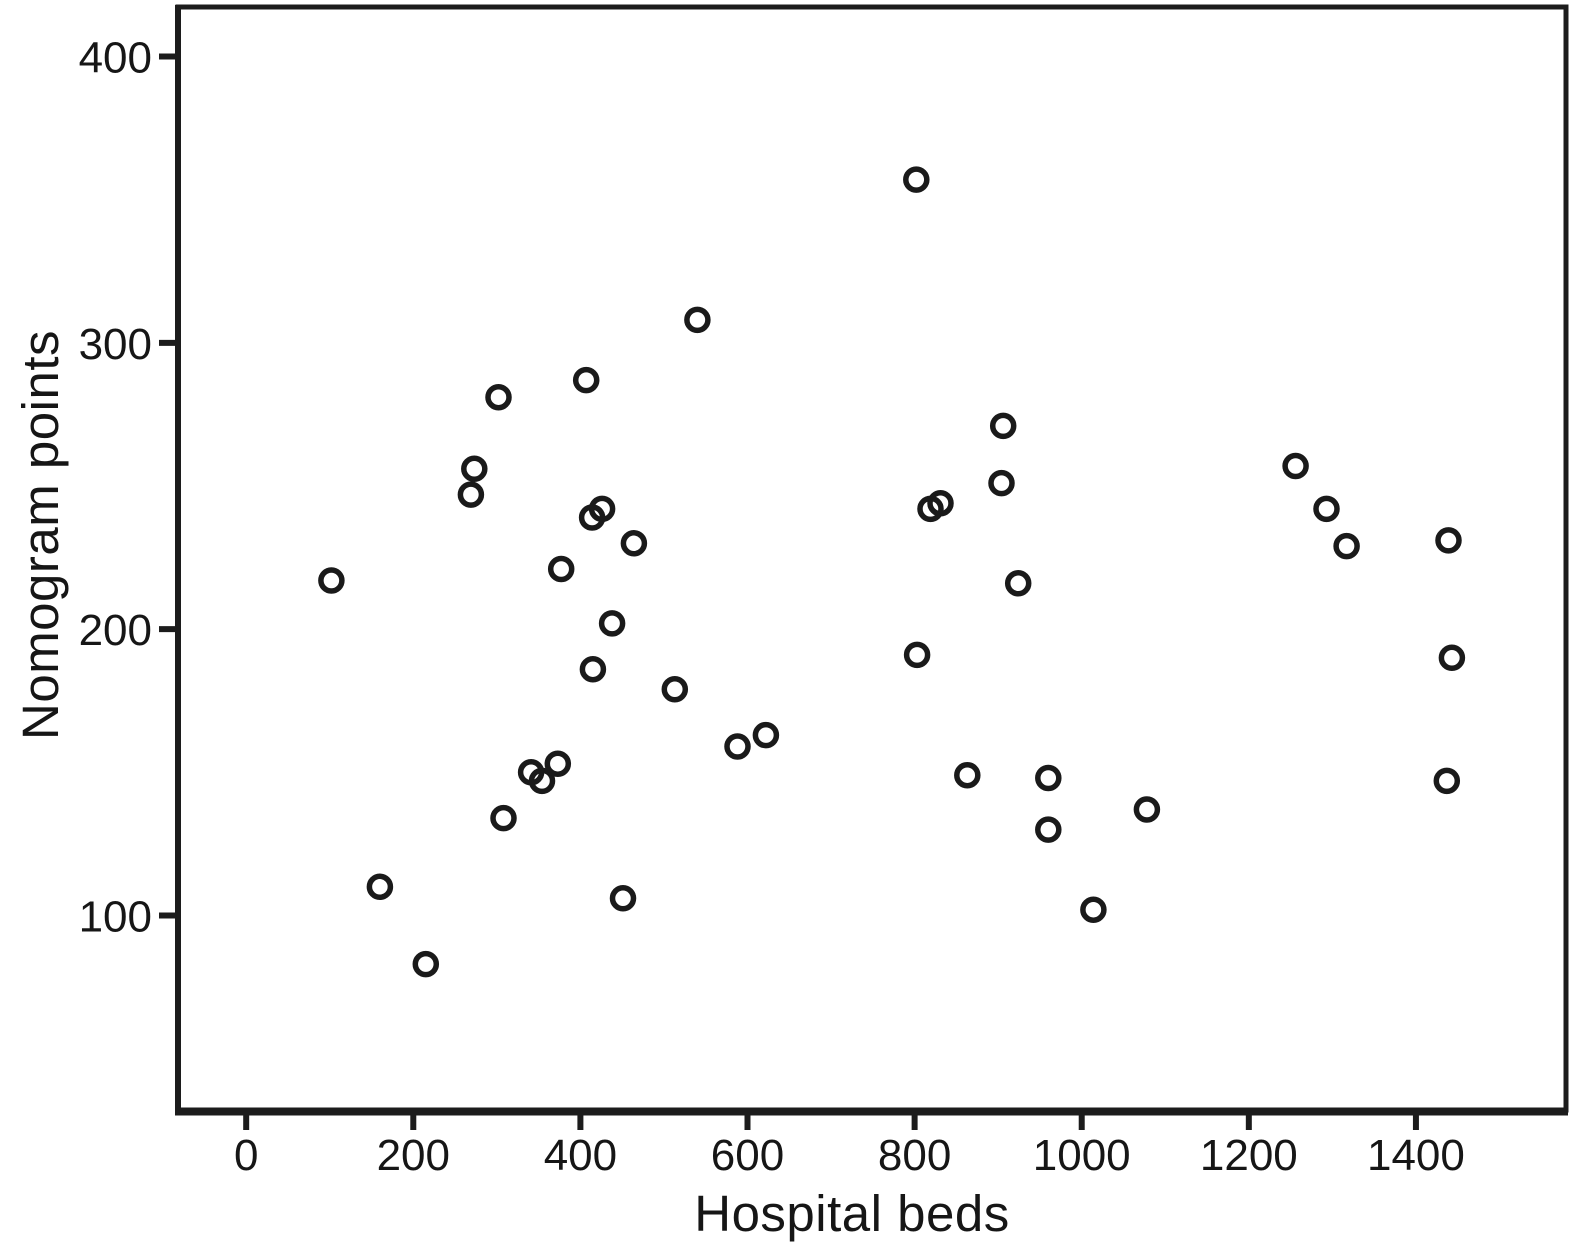 The height and width of the screenshot is (1246, 1574). I want to click on x-tick-label: 1200, so click(1249, 1155).